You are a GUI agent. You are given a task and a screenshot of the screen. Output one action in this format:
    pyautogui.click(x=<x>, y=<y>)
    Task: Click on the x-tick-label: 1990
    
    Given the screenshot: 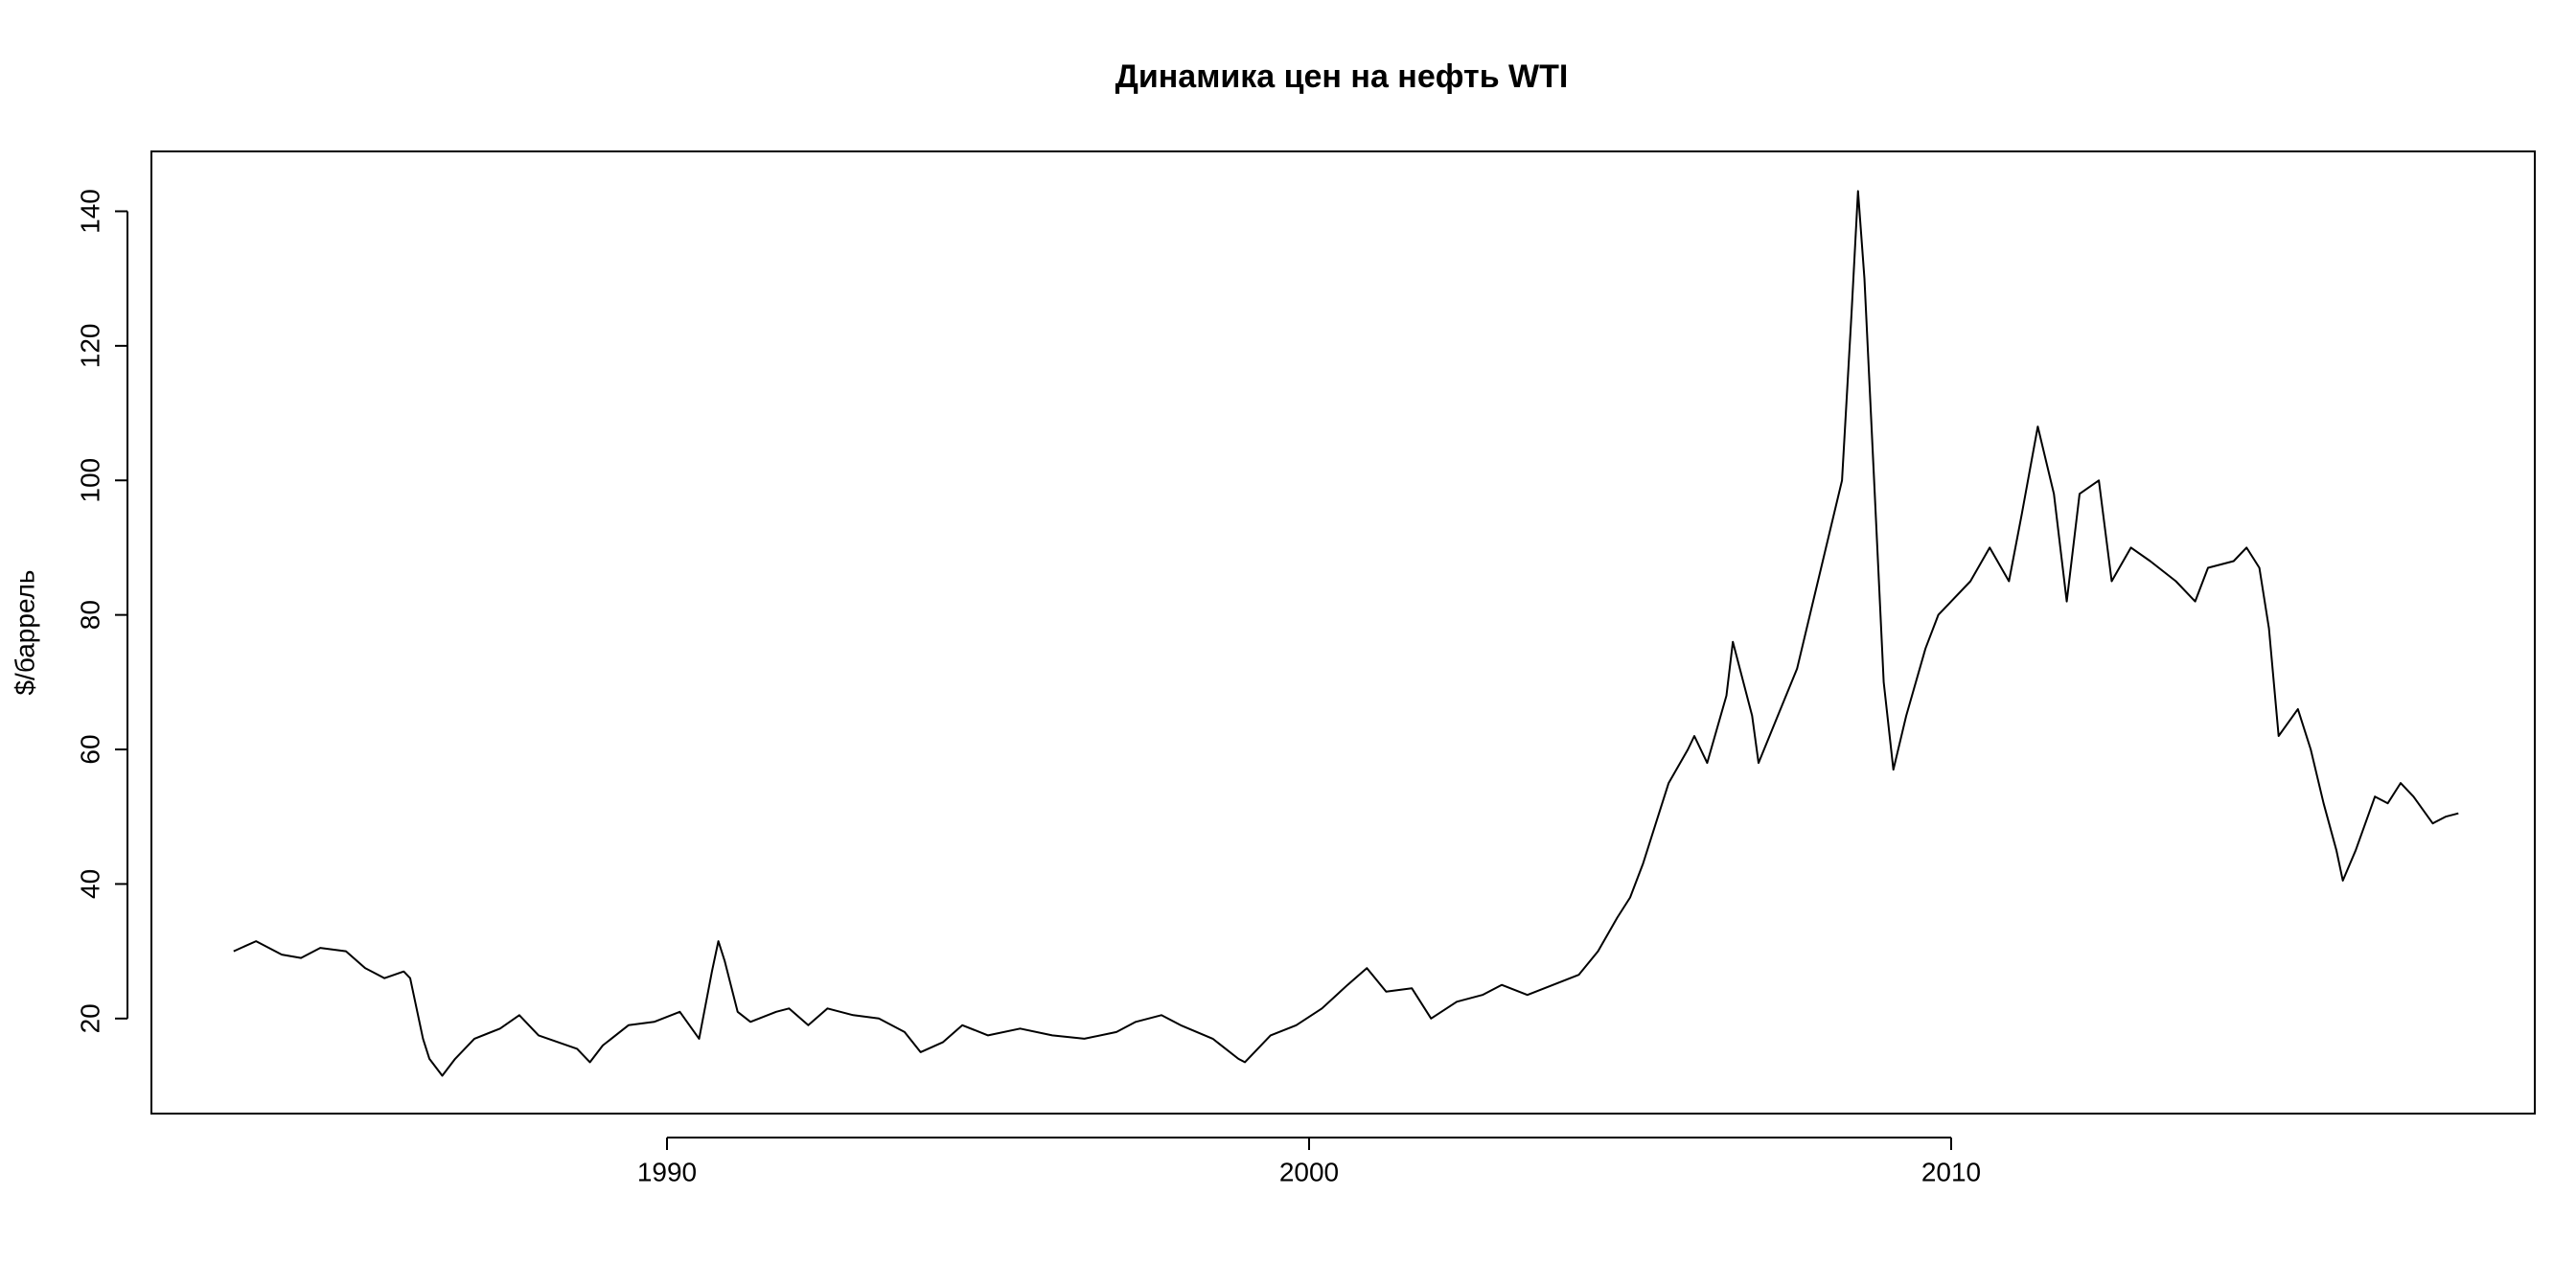 What is the action you would take?
    pyautogui.click(x=667, y=1171)
    